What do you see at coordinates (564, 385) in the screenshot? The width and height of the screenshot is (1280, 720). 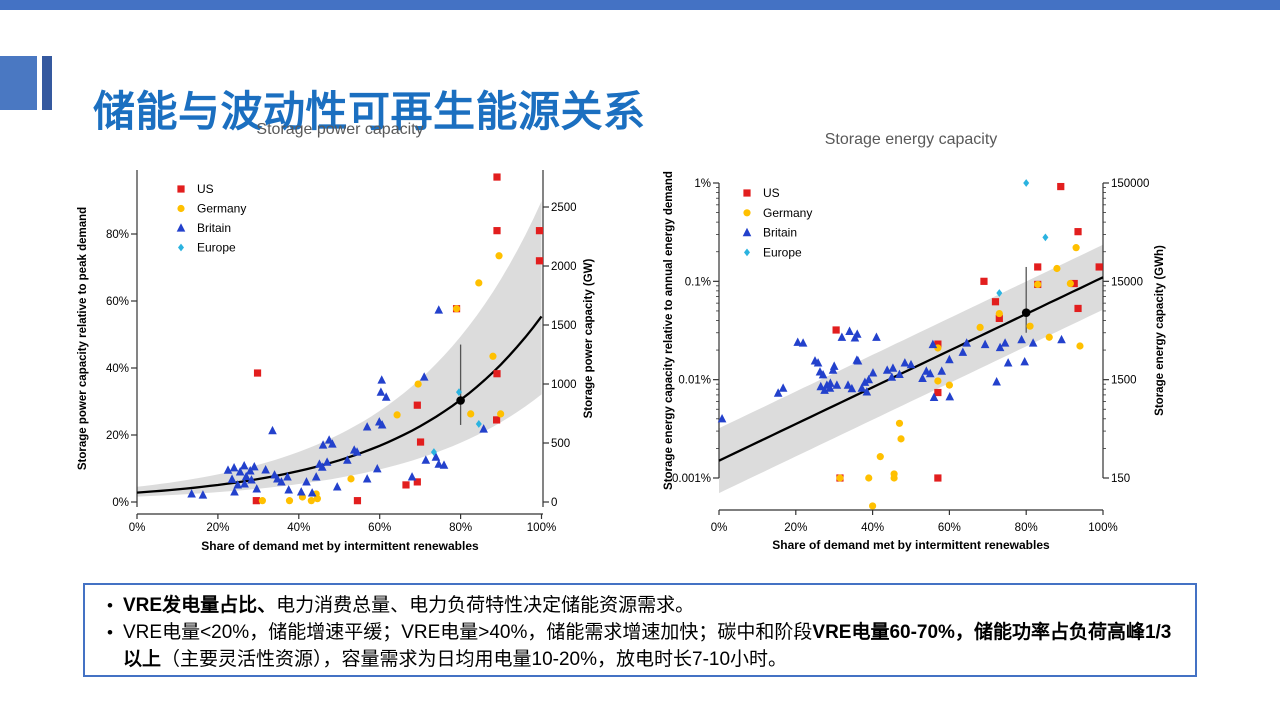 I see `y-tick-label: 1000` at bounding box center [564, 385].